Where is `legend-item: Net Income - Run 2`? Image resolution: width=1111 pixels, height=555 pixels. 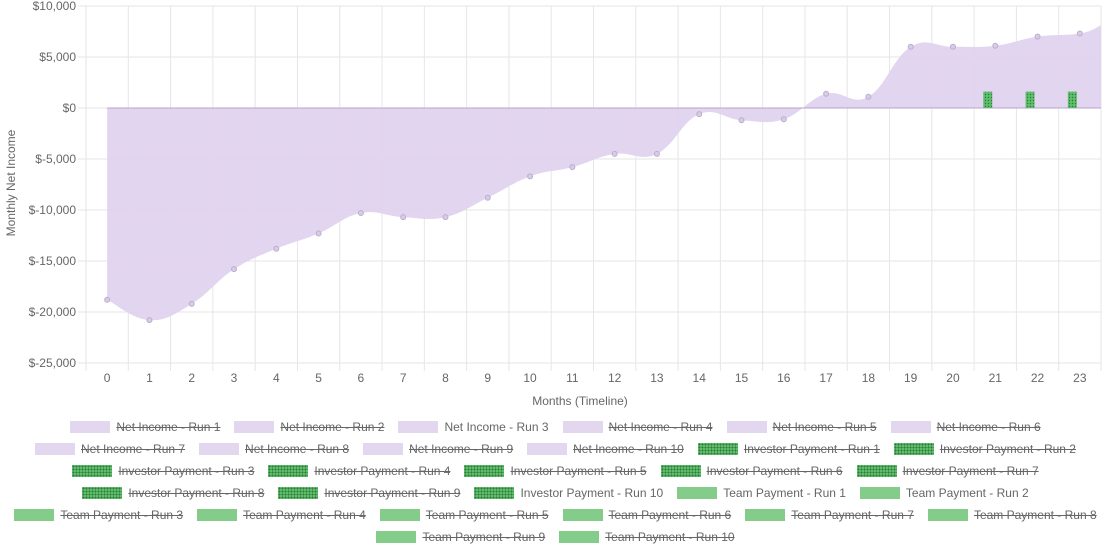
legend-item: Net Income - Run 2 is located at coordinates (309, 427).